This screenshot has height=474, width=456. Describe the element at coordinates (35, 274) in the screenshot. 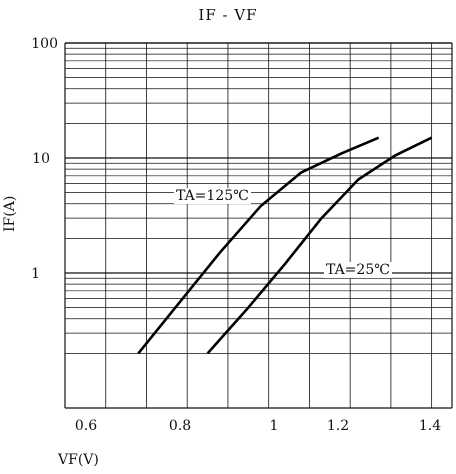

I see `y-tick-label: 1` at that location.